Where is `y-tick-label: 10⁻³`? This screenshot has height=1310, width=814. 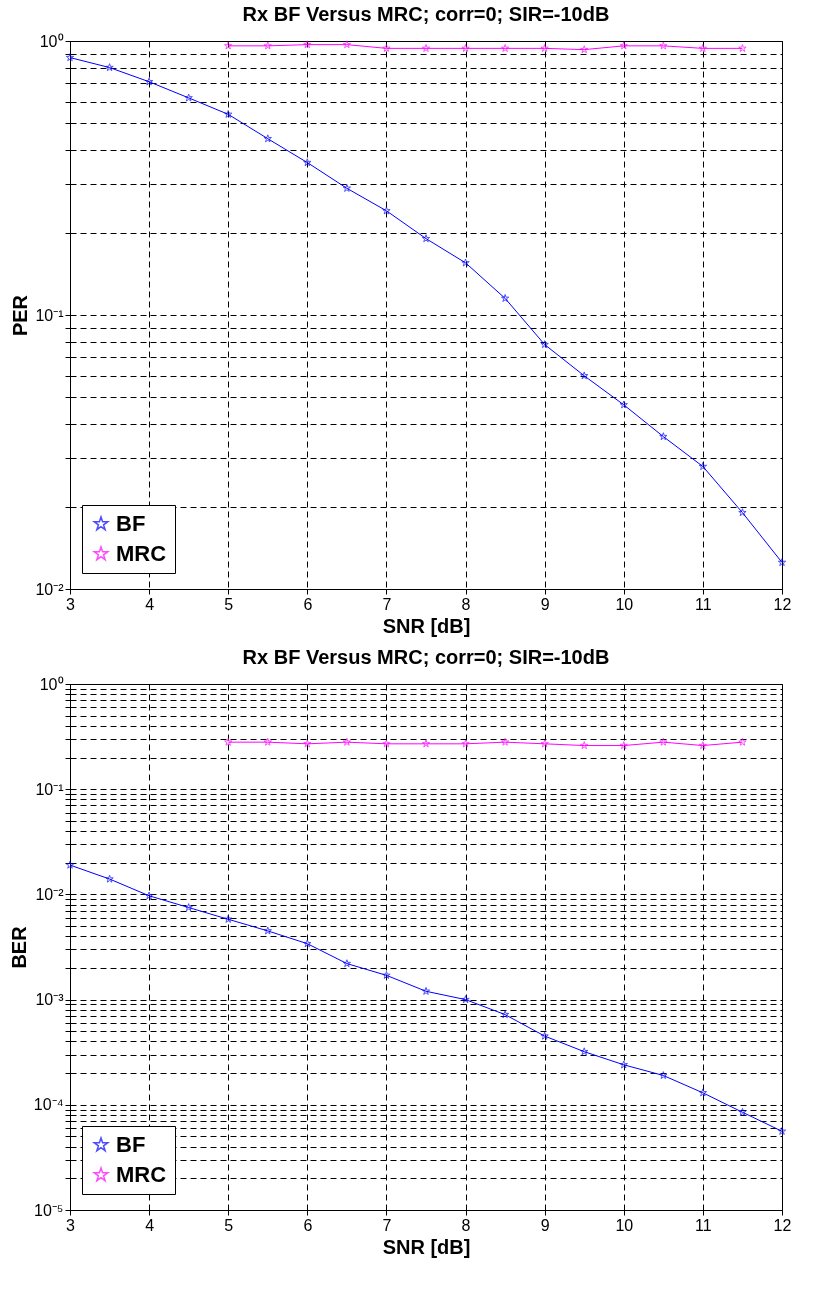 y-tick-label: 10⁻³ is located at coordinates (50, 1000).